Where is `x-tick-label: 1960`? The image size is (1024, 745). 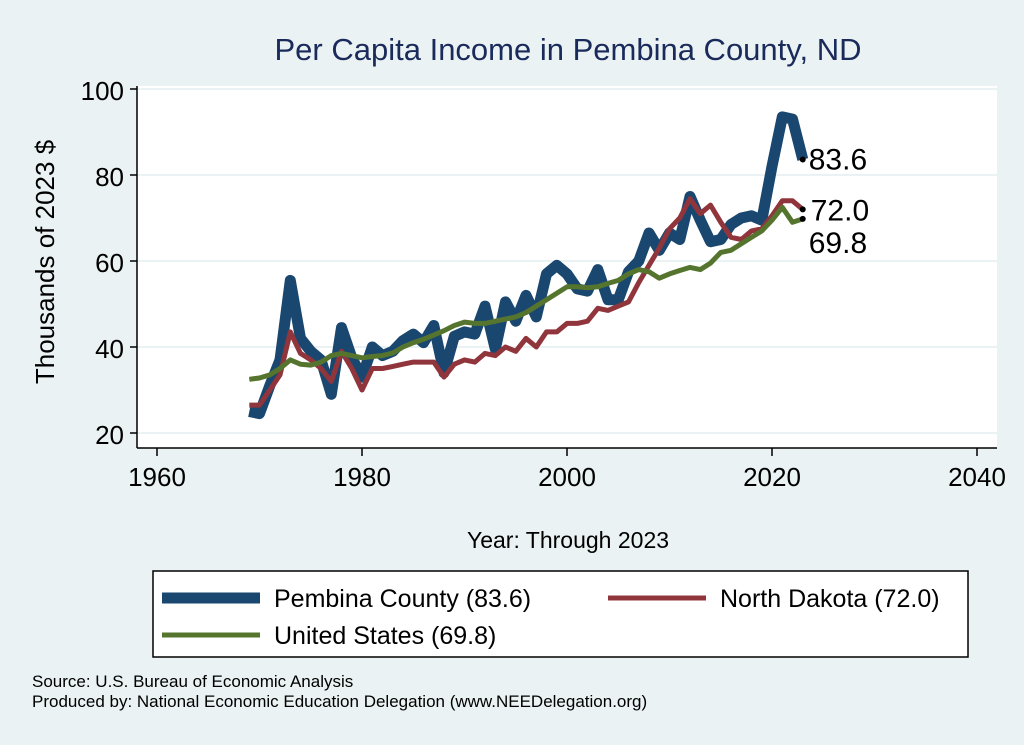
x-tick-label: 1960 is located at coordinates (157, 477).